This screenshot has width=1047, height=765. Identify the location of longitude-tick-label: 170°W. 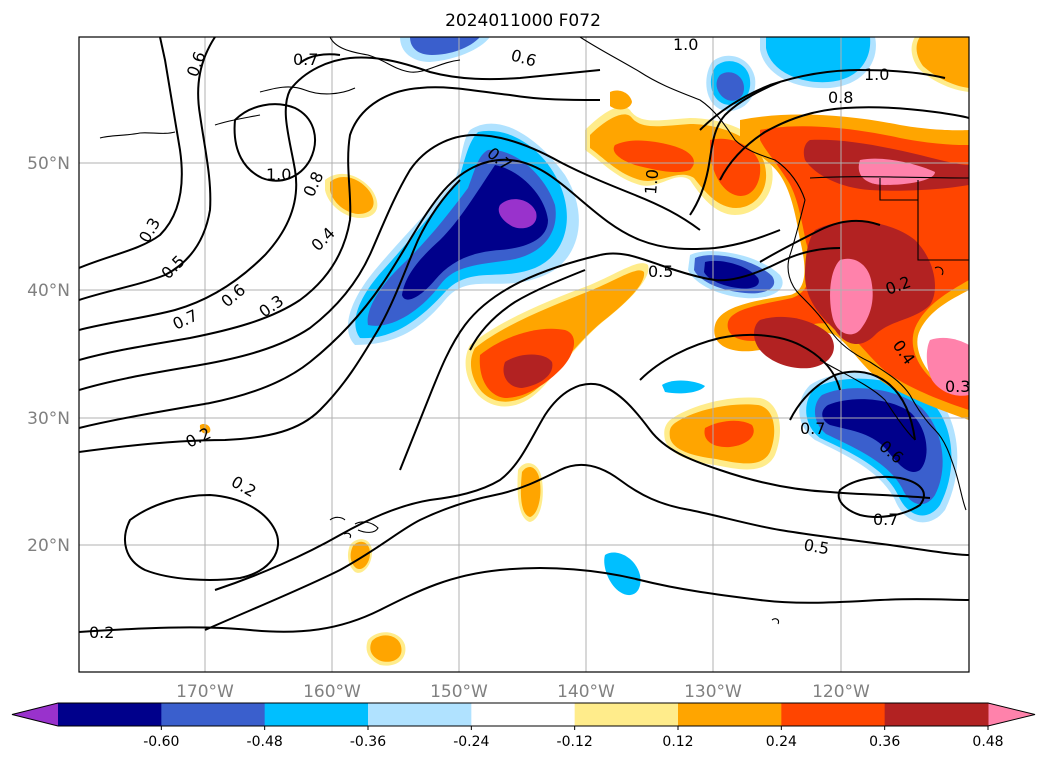
(205, 692).